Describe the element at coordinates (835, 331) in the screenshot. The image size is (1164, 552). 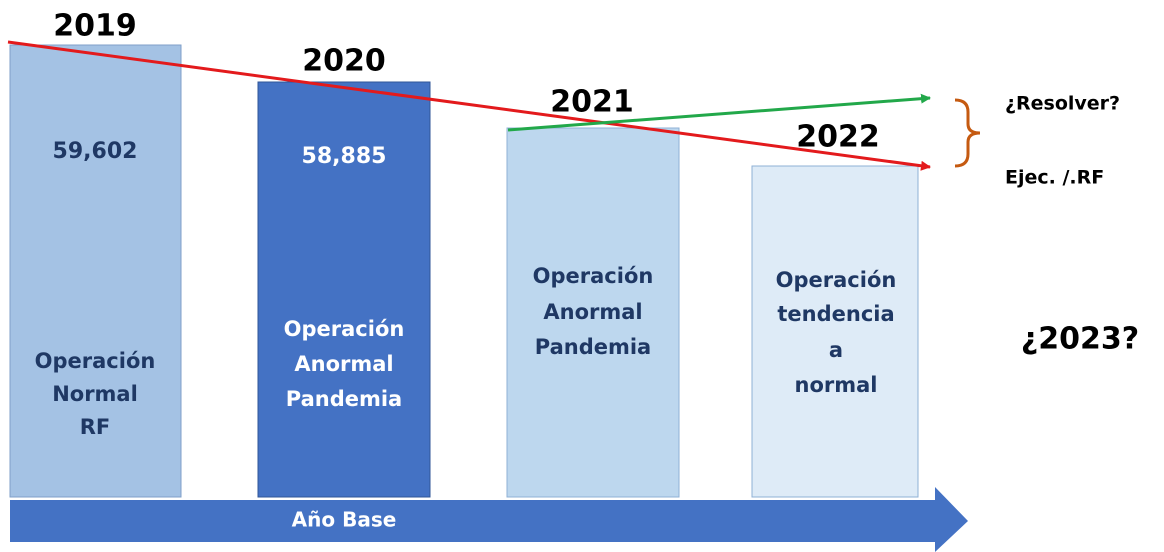
I see `bar-2022` at that location.